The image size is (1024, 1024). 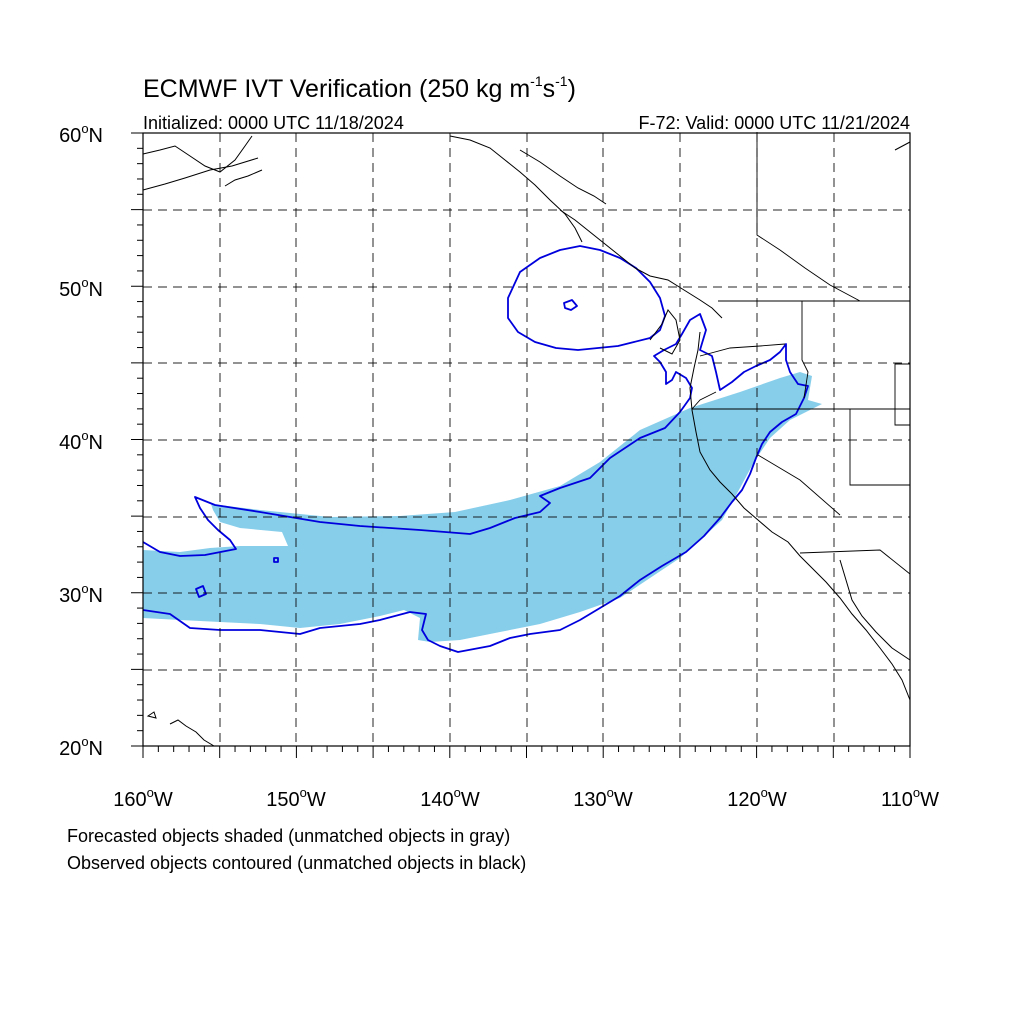 What do you see at coordinates (81, 747) in the screenshot?
I see `lat-label-20: 20oN` at bounding box center [81, 747].